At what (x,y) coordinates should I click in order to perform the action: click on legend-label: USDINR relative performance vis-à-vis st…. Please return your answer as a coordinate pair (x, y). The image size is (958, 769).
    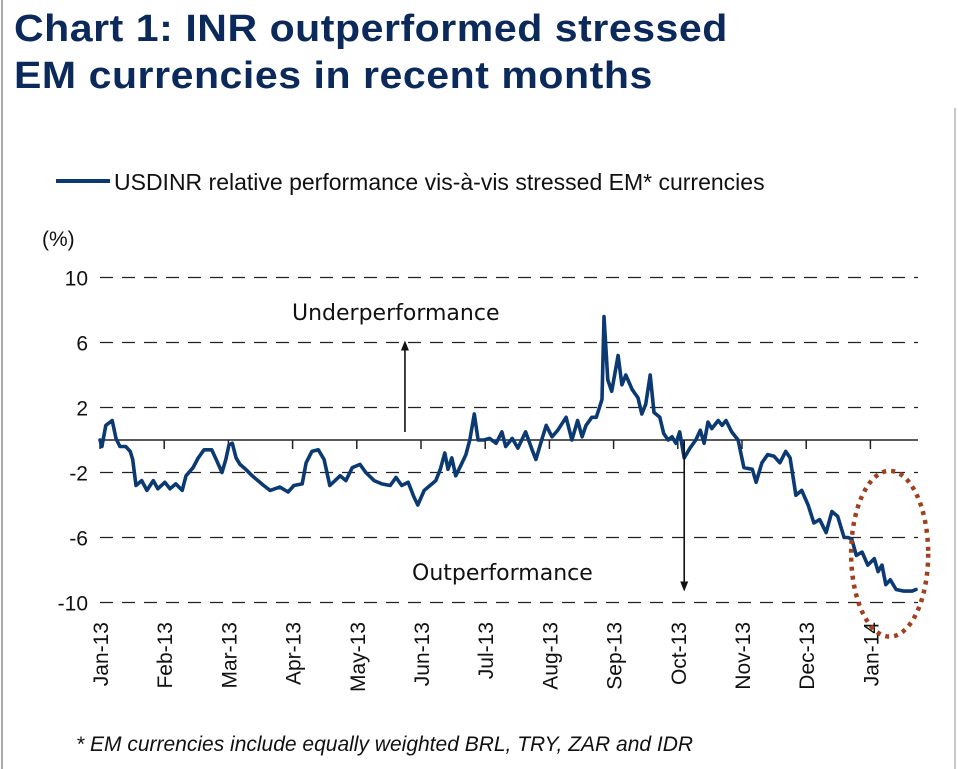
    Looking at the image, I should click on (439, 182).